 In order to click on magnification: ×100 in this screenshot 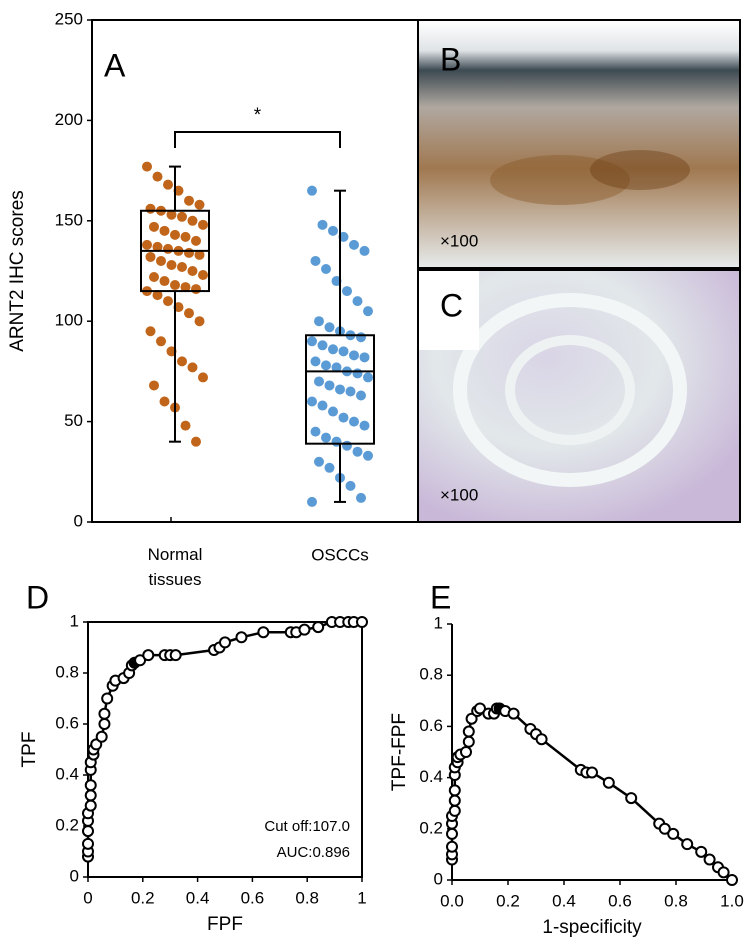, I will do `click(459, 240)`.